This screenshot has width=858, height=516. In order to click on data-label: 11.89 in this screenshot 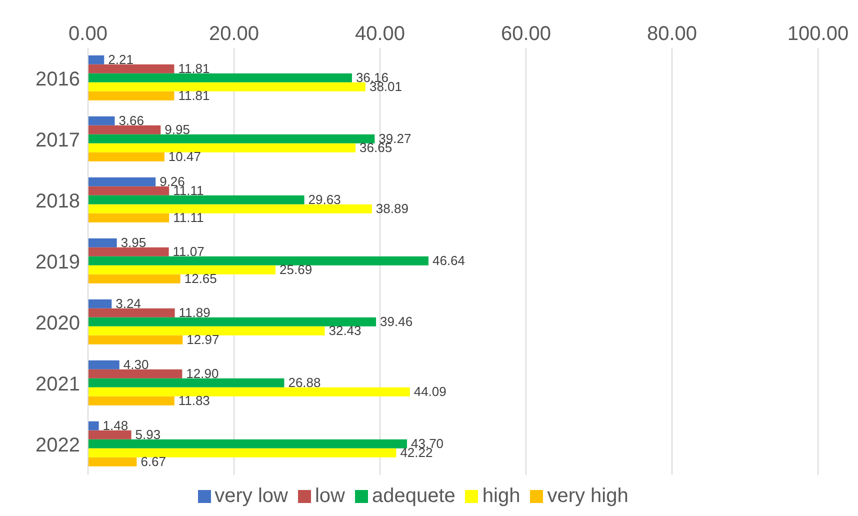, I will do `click(194, 312)`.